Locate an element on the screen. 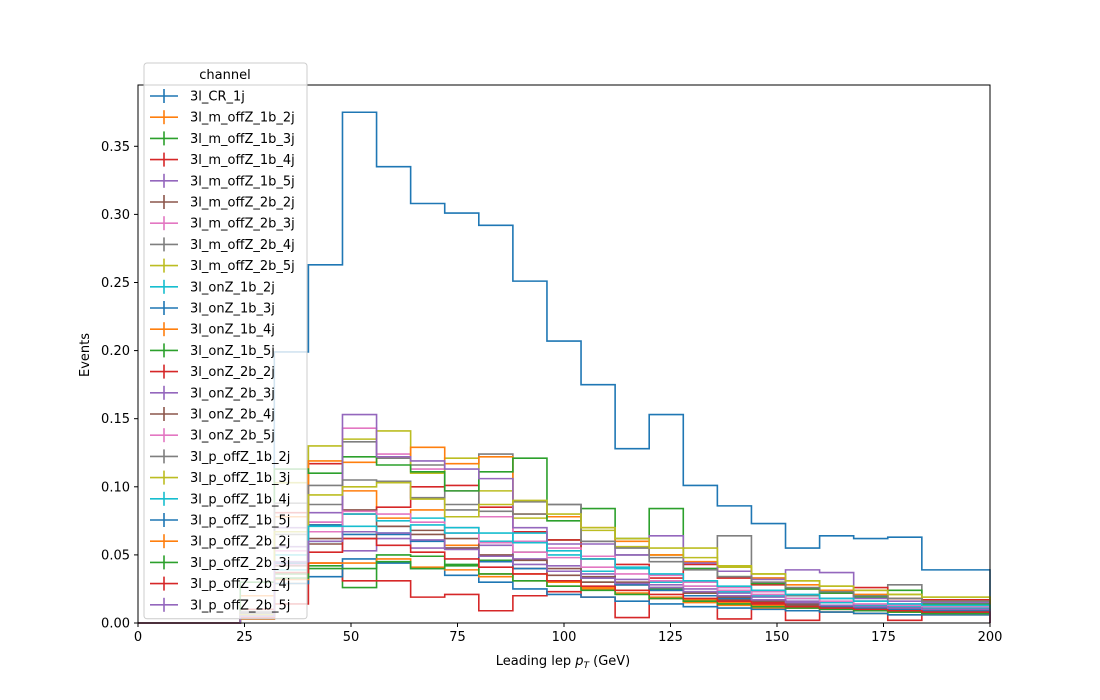 This screenshot has width=1100, height=700. x-tick-label: 25 is located at coordinates (244, 637).